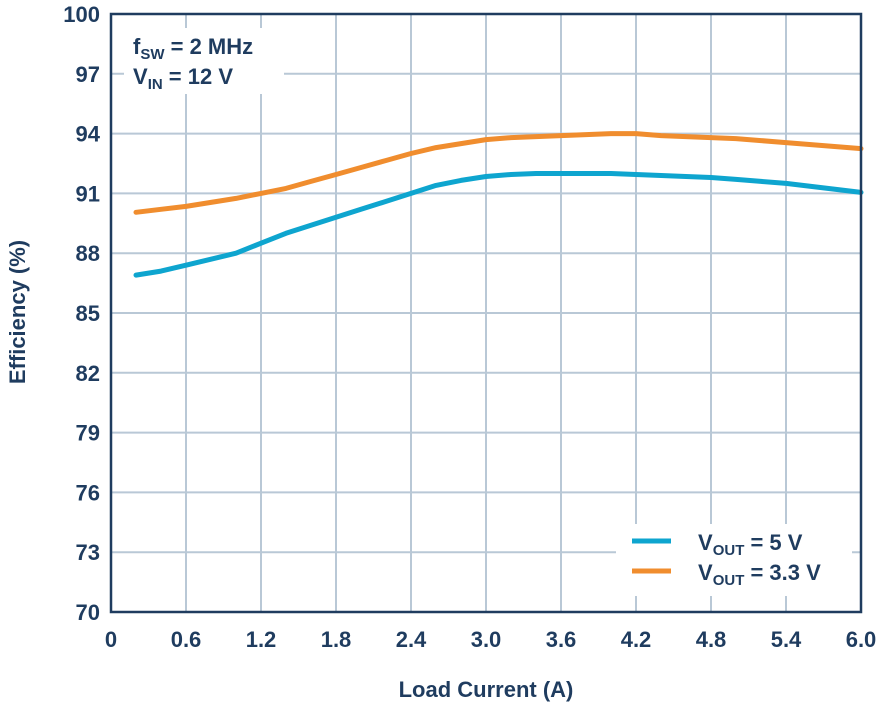 The height and width of the screenshot is (711, 889). Describe the element at coordinates (88, 552) in the screenshot. I see `y-tick-label: 73` at that location.